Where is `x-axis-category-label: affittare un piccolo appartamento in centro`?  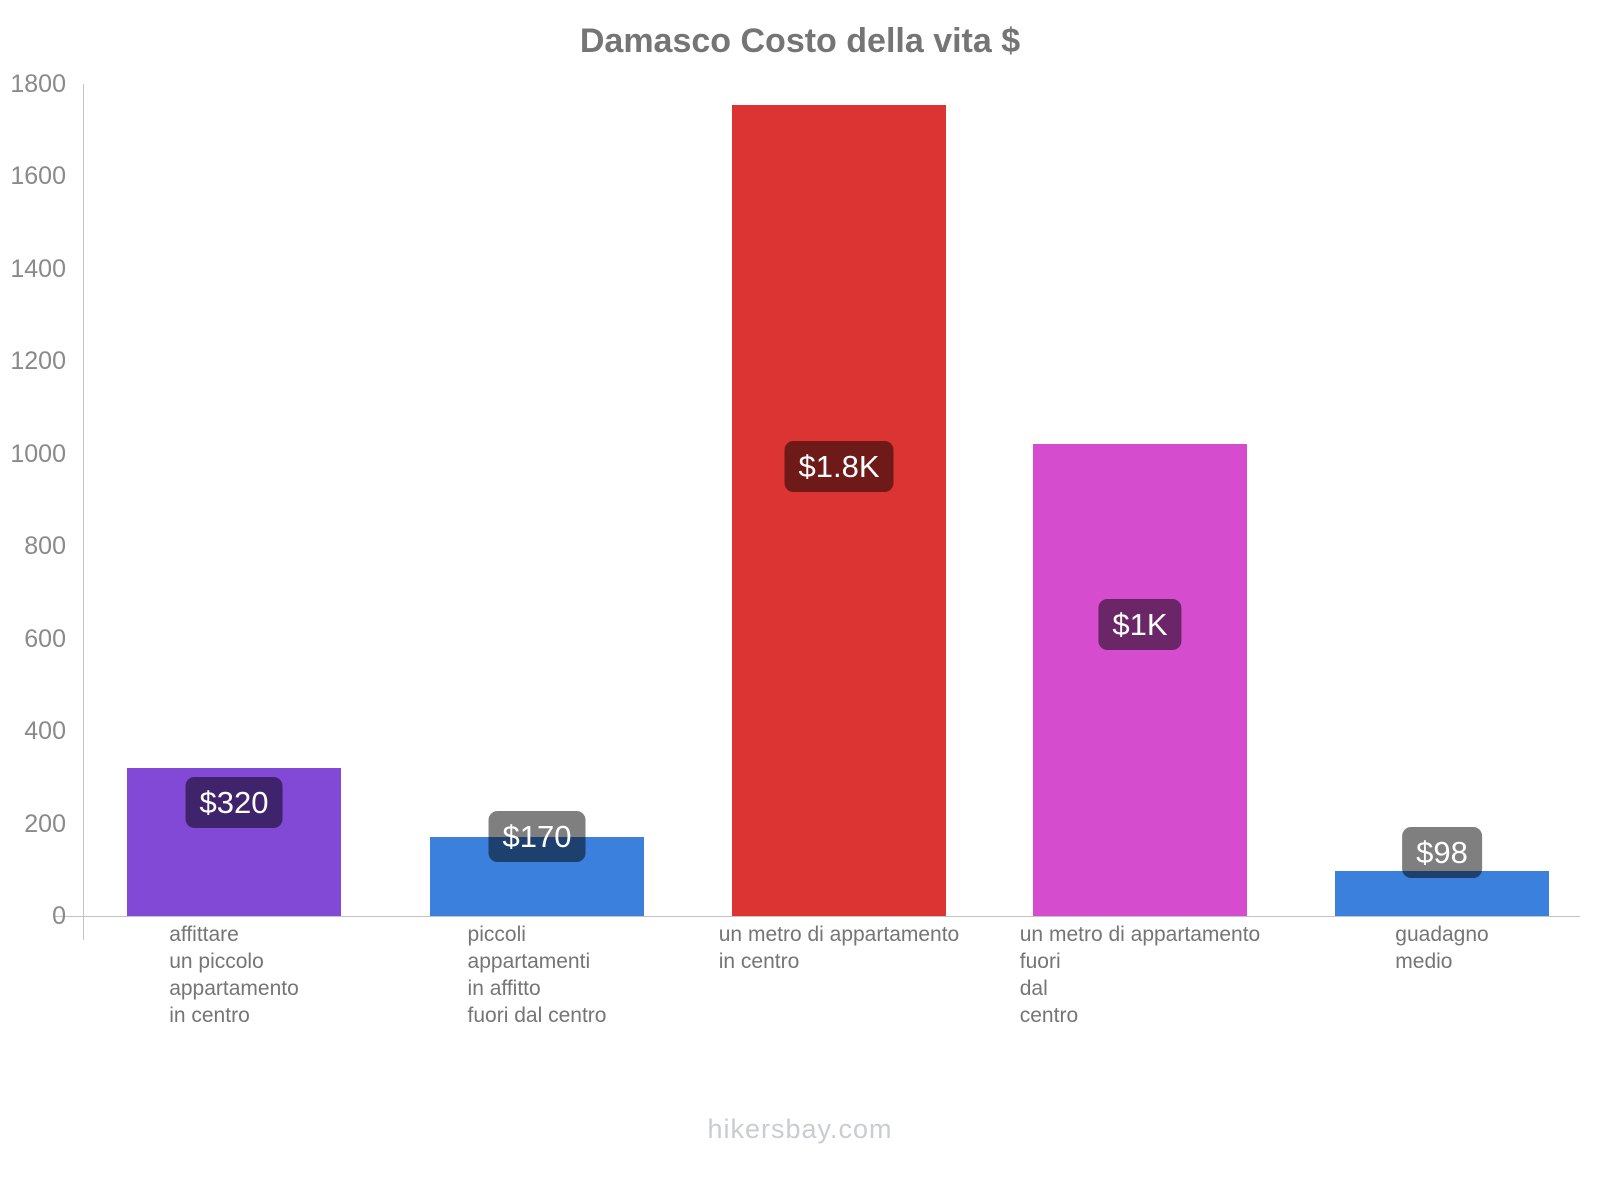
x-axis-category-label: affittare un piccolo appartamento in centro is located at coordinates (234, 975).